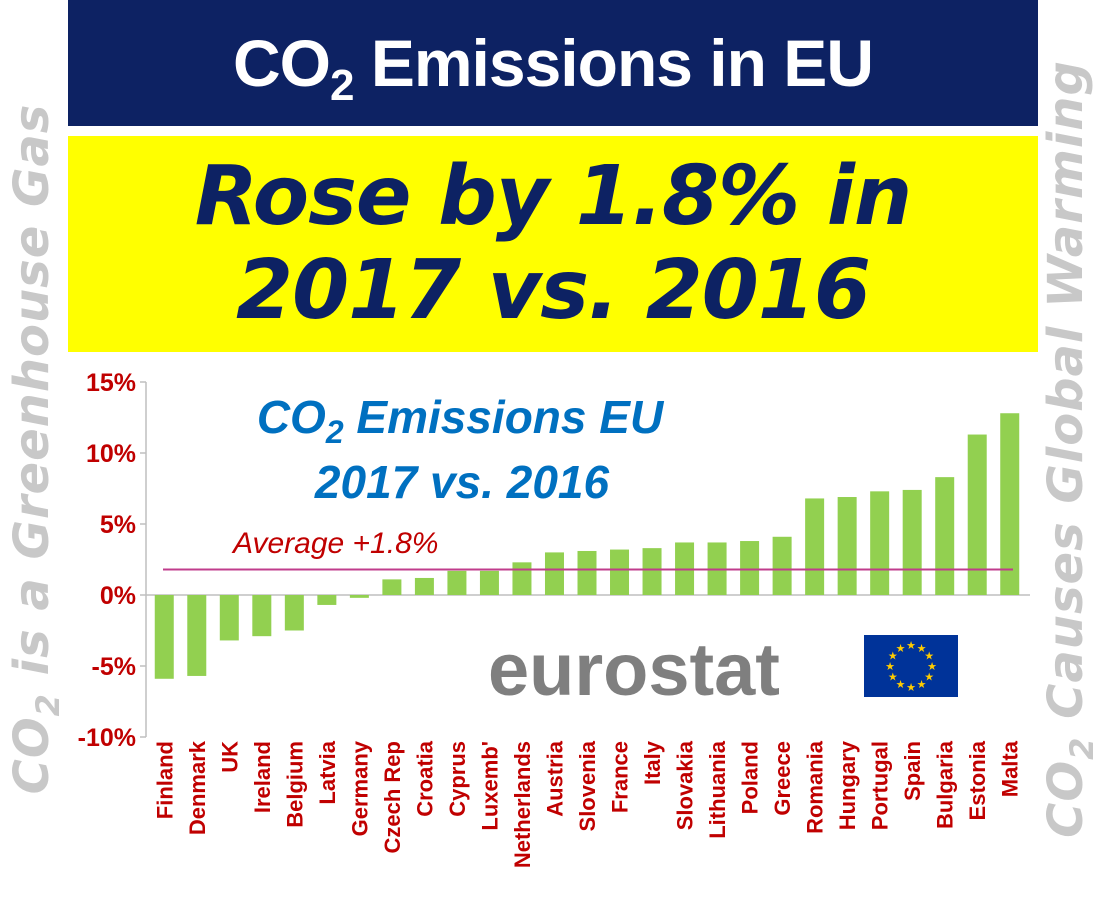  Describe the element at coordinates (392, 797) in the screenshot. I see `x-tick-label: Czech Rep` at that location.